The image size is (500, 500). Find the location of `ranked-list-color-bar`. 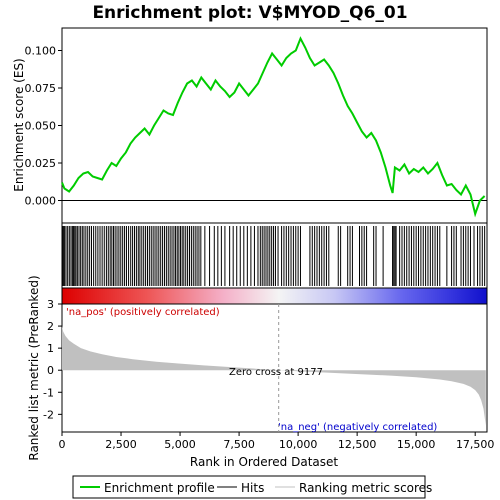

ranked-list-color-bar is located at coordinates (274, 296).